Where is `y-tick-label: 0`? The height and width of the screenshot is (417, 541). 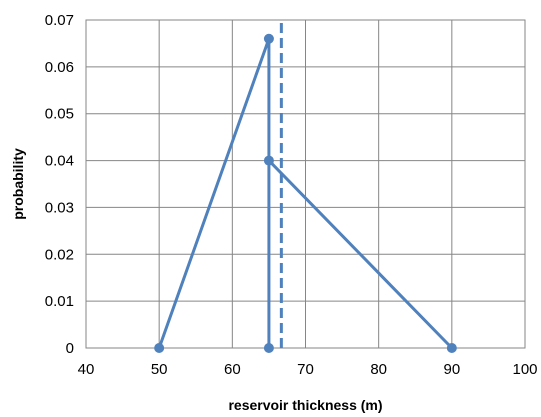 y-tick-label: 0 is located at coordinates (70, 348).